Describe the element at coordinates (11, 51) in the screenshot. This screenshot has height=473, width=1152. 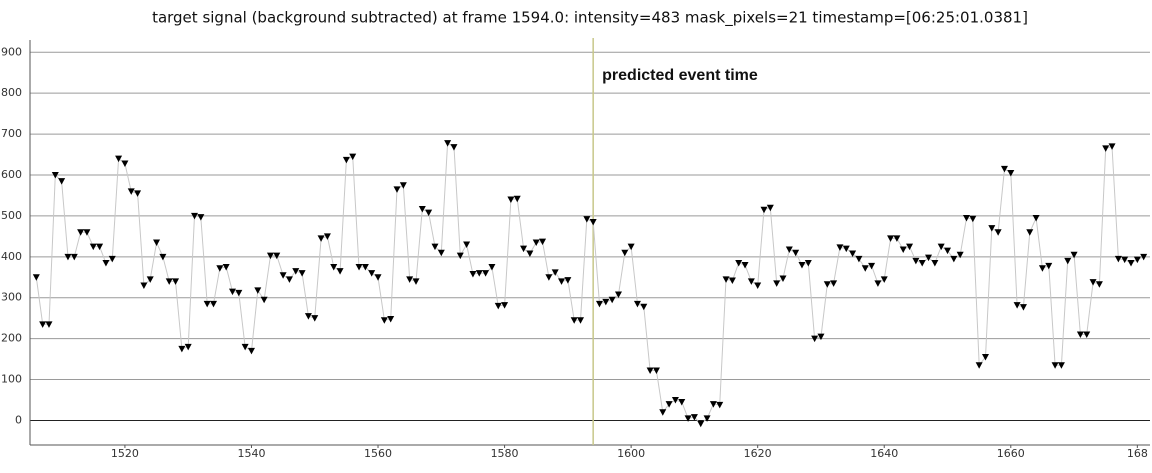
I see `y-tick-label: 900` at that location.